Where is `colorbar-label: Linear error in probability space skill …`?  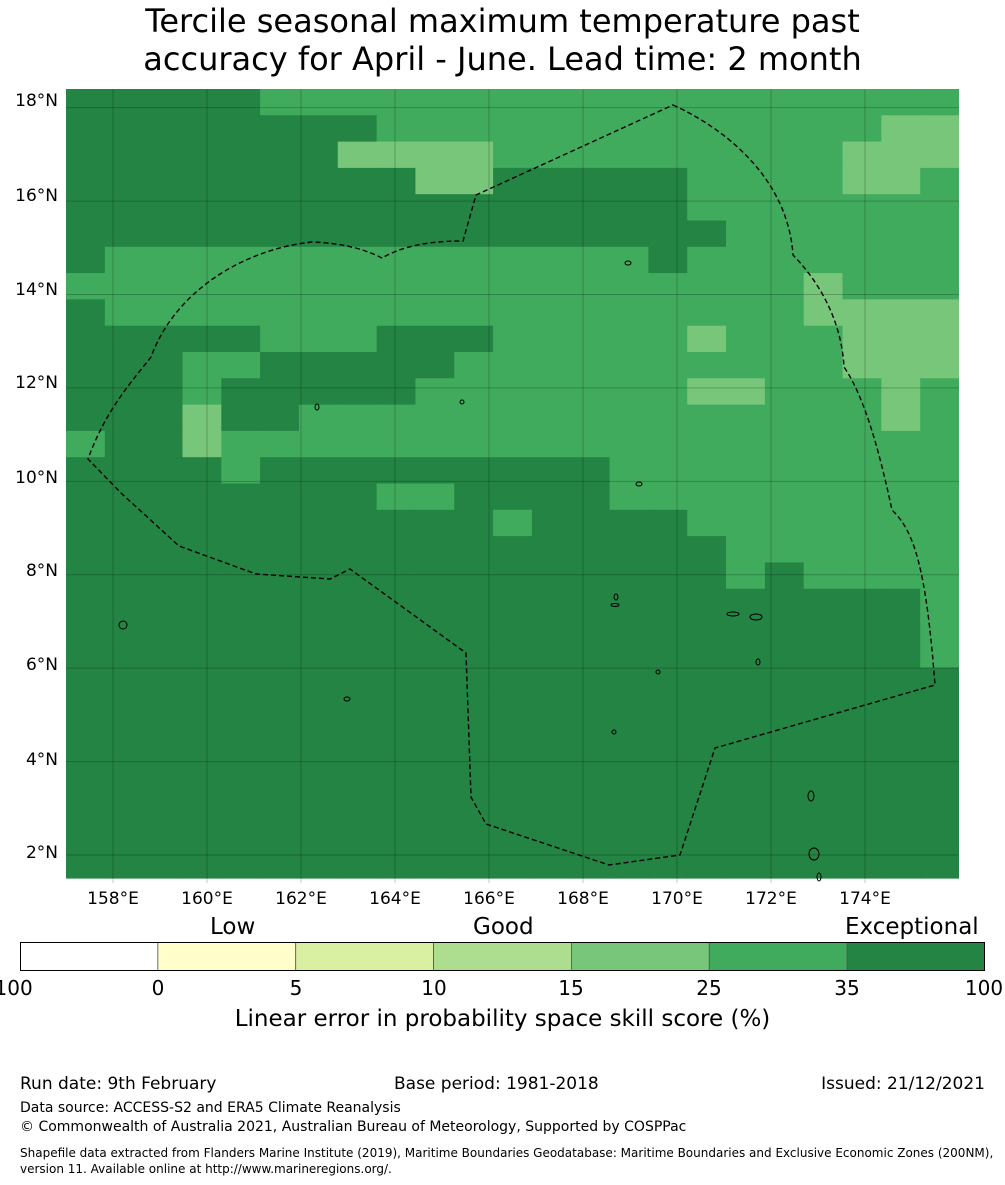
colorbar-label: Linear error in probability space skill … is located at coordinates (502, 1019).